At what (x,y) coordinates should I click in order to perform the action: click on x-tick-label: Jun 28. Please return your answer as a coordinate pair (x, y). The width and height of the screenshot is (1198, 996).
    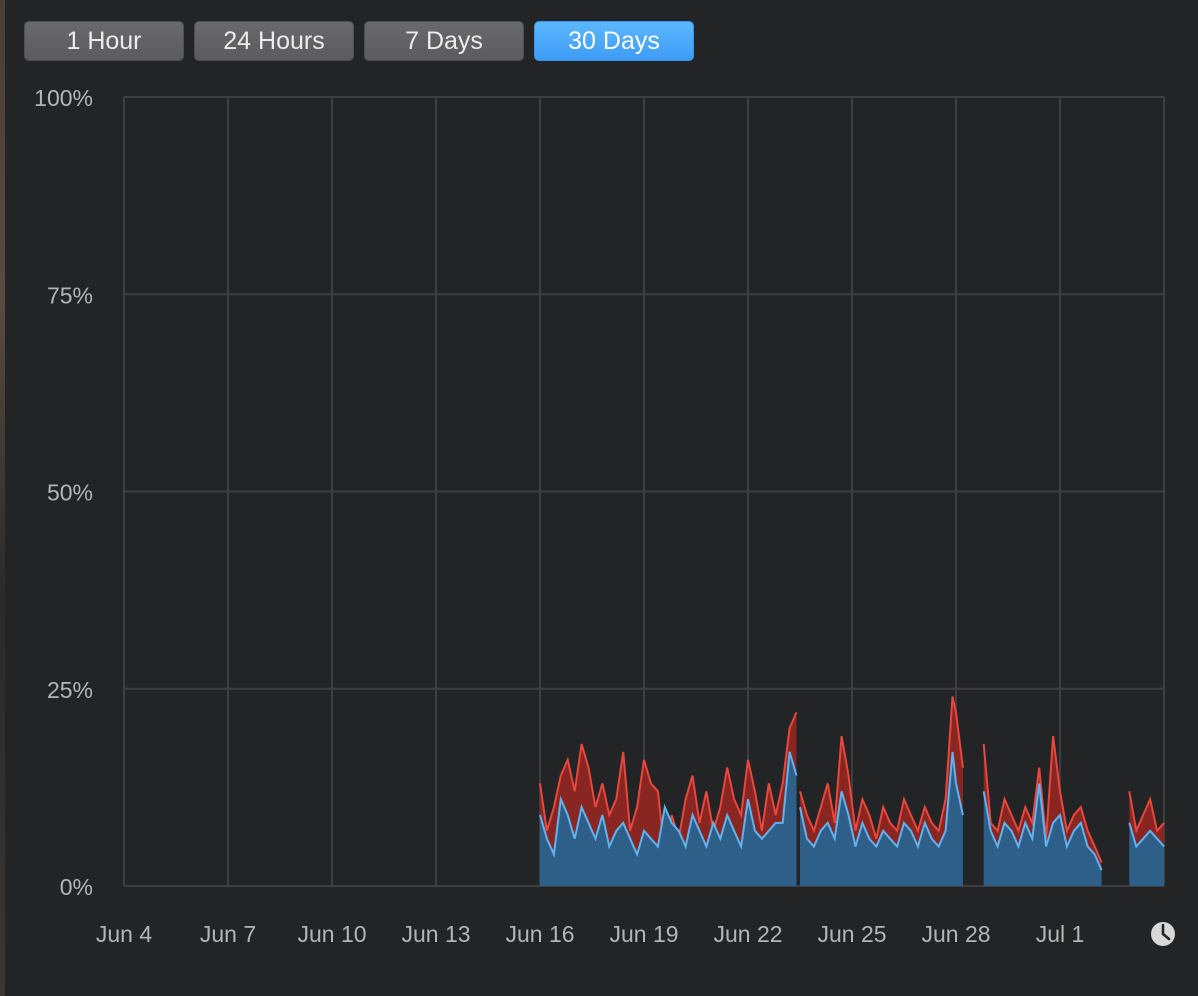
    Looking at the image, I should click on (955, 934).